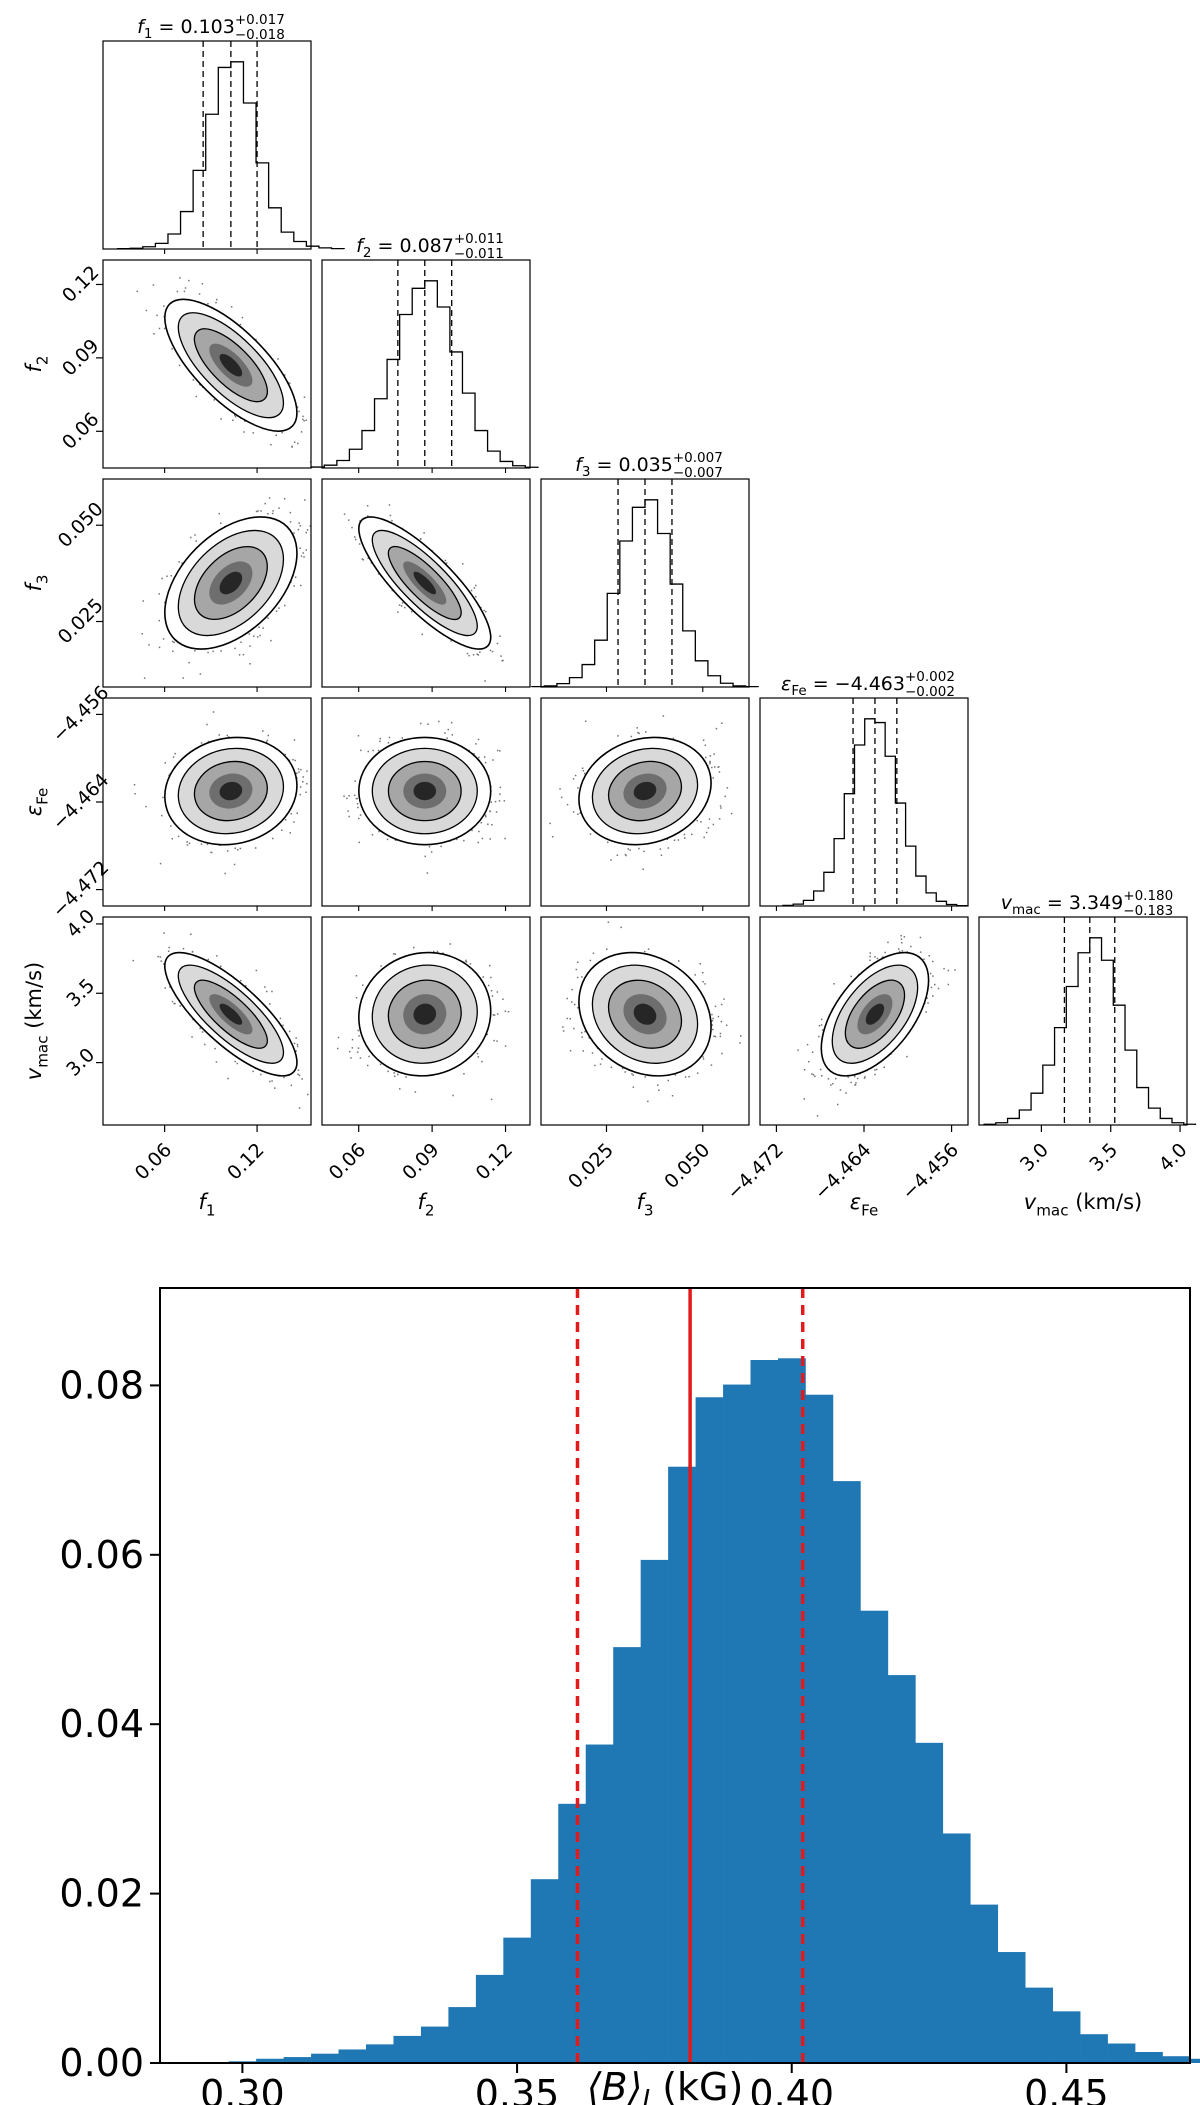  I want to click on y-axis-label-f2: f2, so click(36, 363).